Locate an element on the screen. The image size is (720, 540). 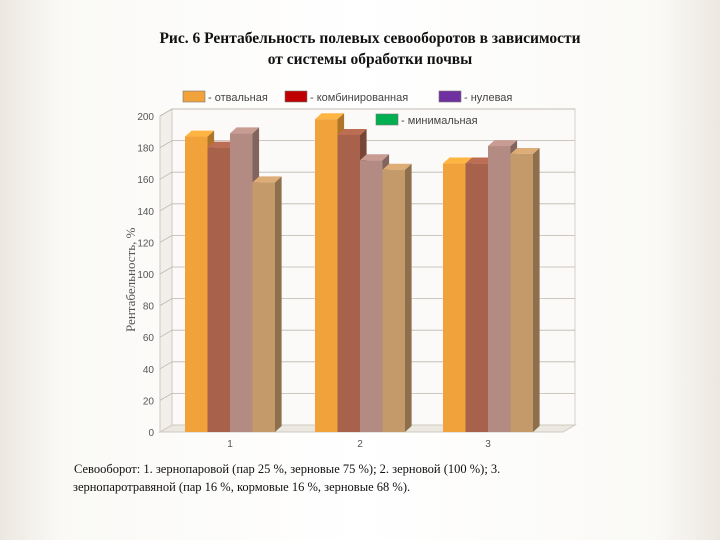
x-axis-tick-labels: 1 2 3 is located at coordinates (359, 444).